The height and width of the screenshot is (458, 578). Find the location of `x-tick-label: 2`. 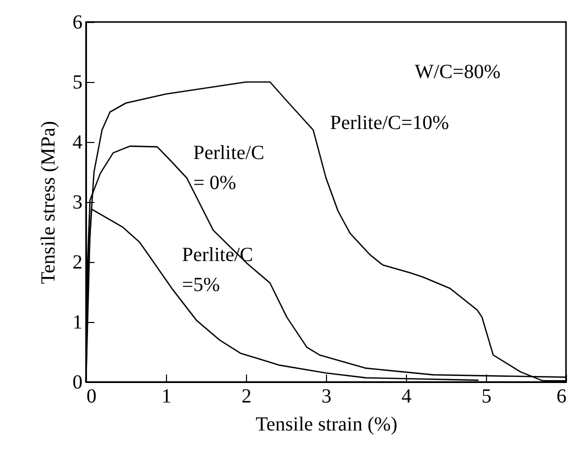

x-tick-label: 2 is located at coordinates (247, 397).